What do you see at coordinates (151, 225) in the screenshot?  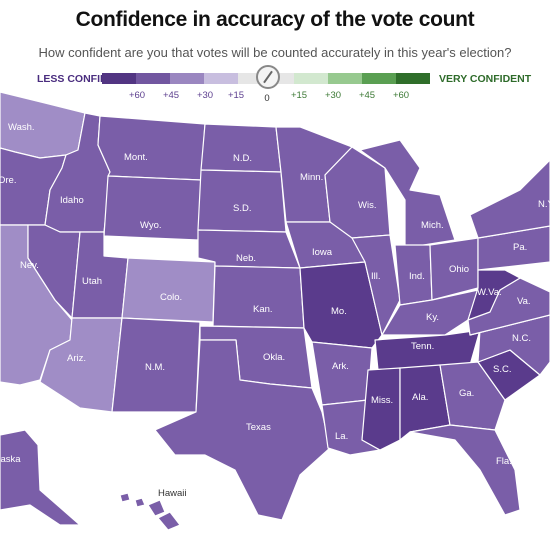 I see `state-label: Wyo.` at bounding box center [151, 225].